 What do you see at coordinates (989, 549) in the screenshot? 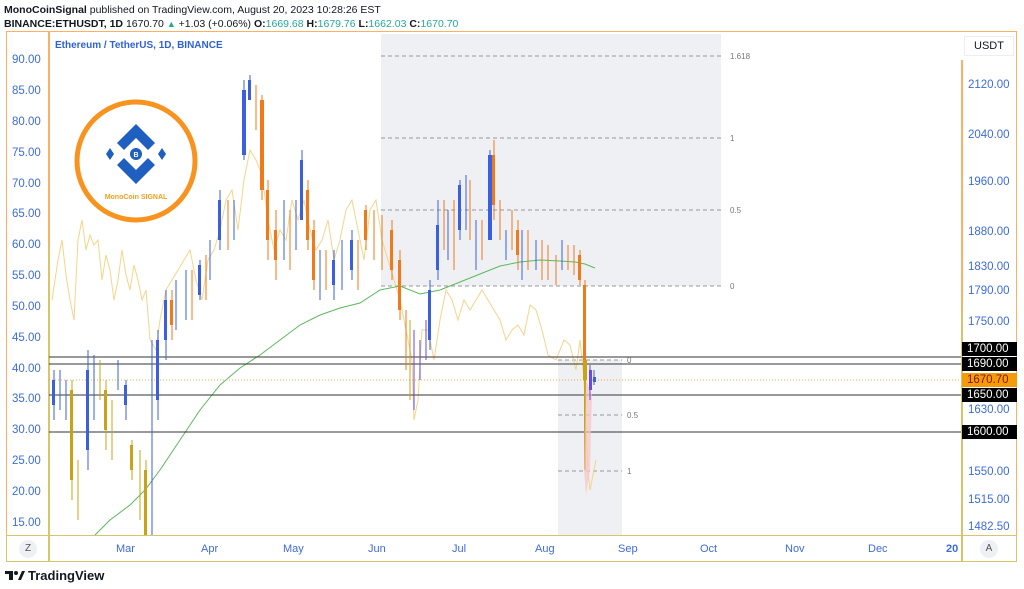
I see `auto-scale-button: A` at bounding box center [989, 549].